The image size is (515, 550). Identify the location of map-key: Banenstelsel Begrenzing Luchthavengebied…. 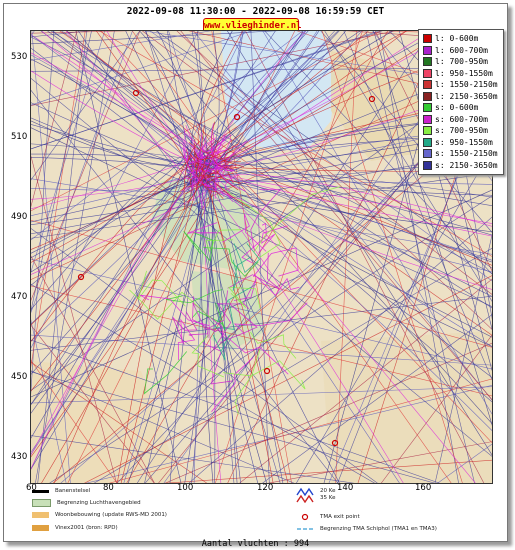
(260, 511).